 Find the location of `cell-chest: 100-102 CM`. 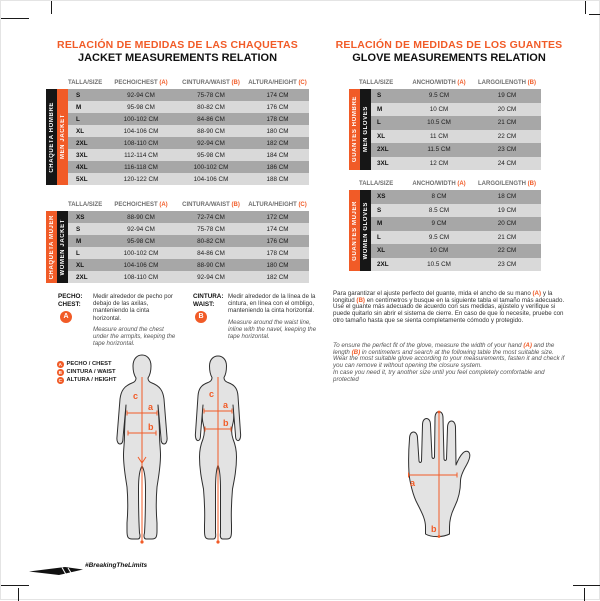

cell-chest: 100-102 CM is located at coordinates (141, 119).